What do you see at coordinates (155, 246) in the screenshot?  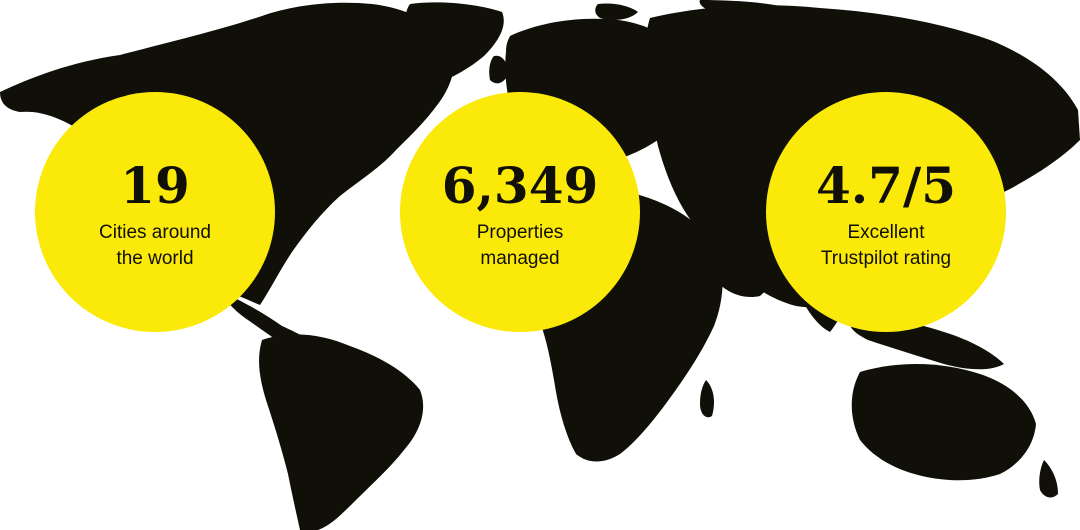 I see `stat-label: Cities around the world` at bounding box center [155, 246].